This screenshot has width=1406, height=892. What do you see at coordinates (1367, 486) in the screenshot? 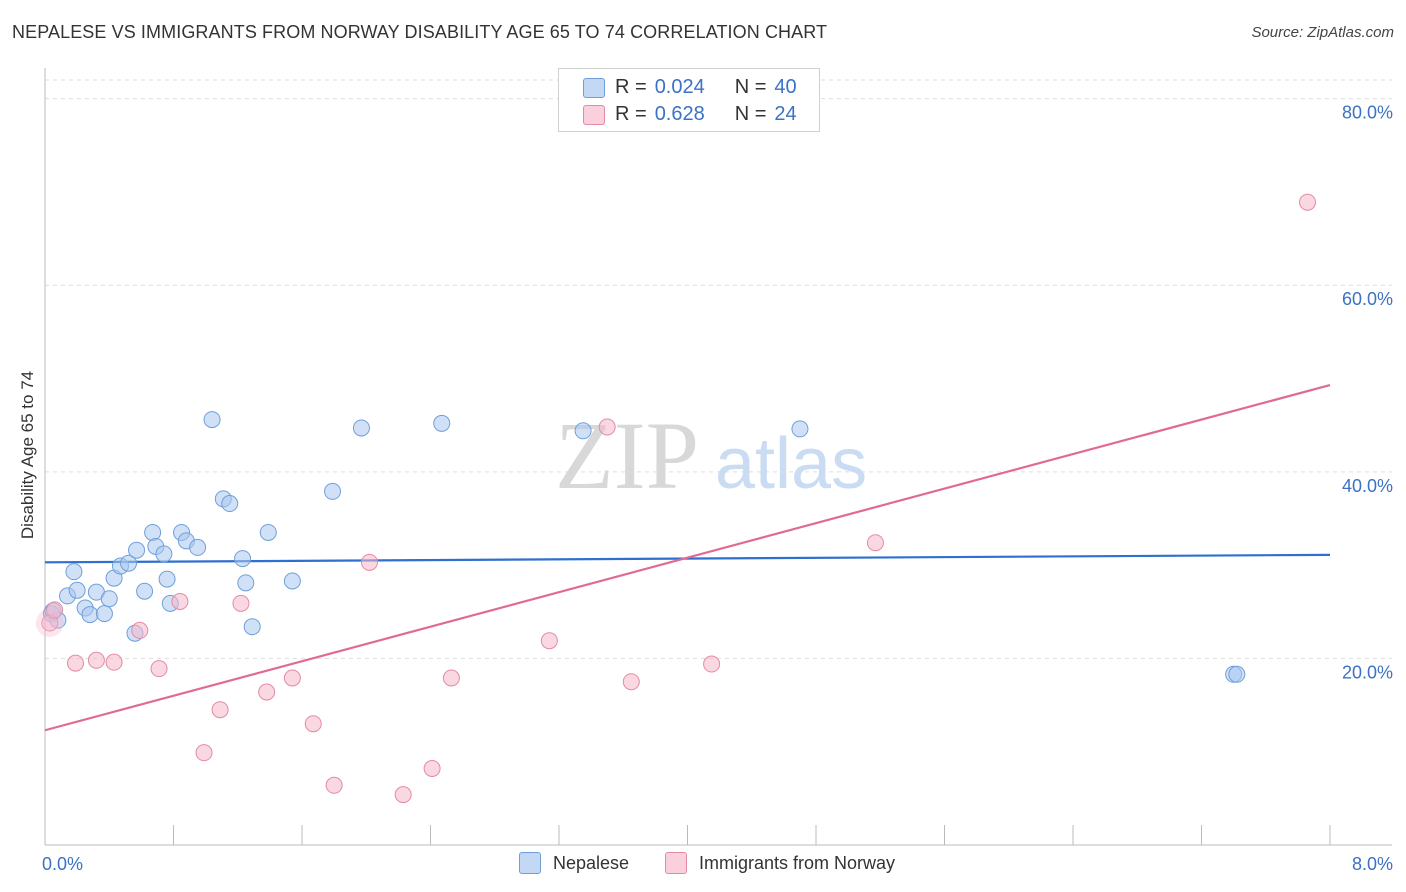
I see `y-tick-label: 40.0%` at bounding box center [1367, 486].